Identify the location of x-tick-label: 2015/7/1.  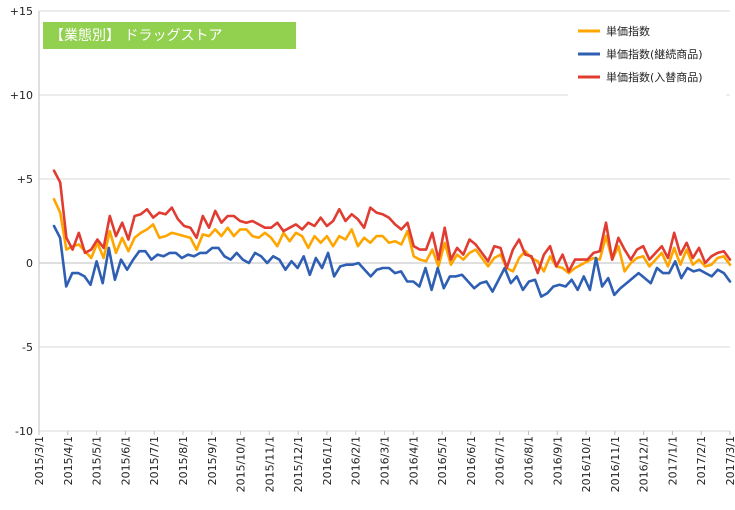
(154, 460).